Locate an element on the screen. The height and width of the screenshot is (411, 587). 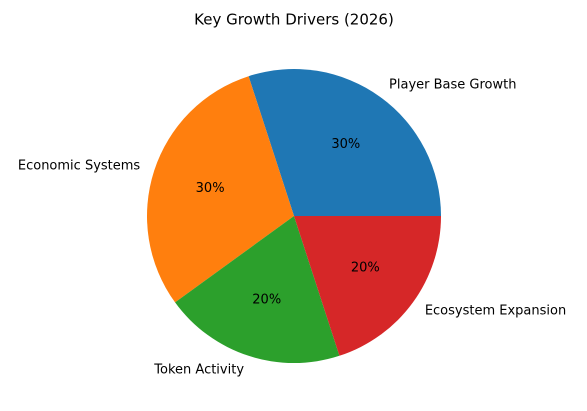
slice-label: Token Activity is located at coordinates (198, 369).